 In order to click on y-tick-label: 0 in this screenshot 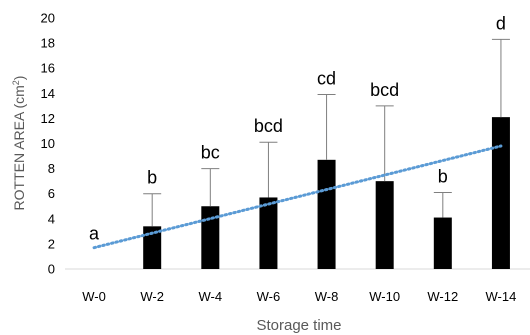, I will do `click(51, 269)`.